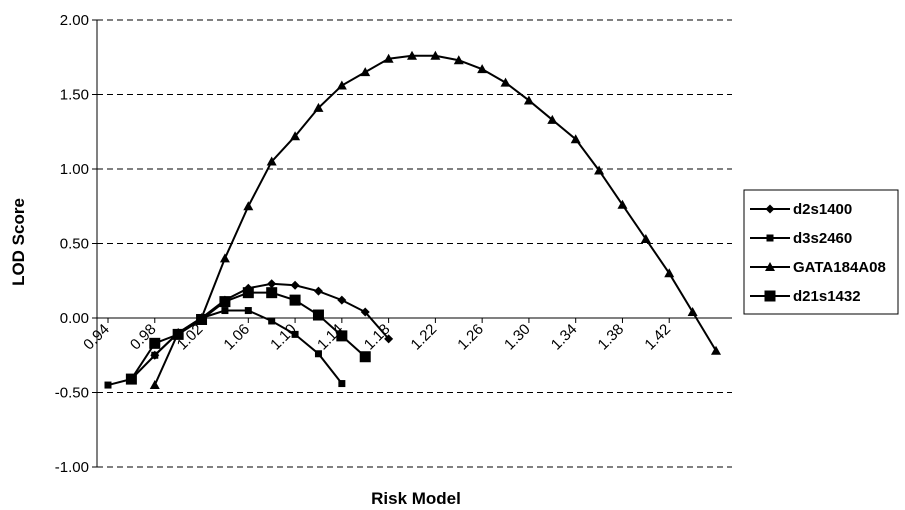 This screenshot has width=905, height=510. Describe the element at coordinates (822, 238) in the screenshot. I see `legend-label: d3s2460` at that location.